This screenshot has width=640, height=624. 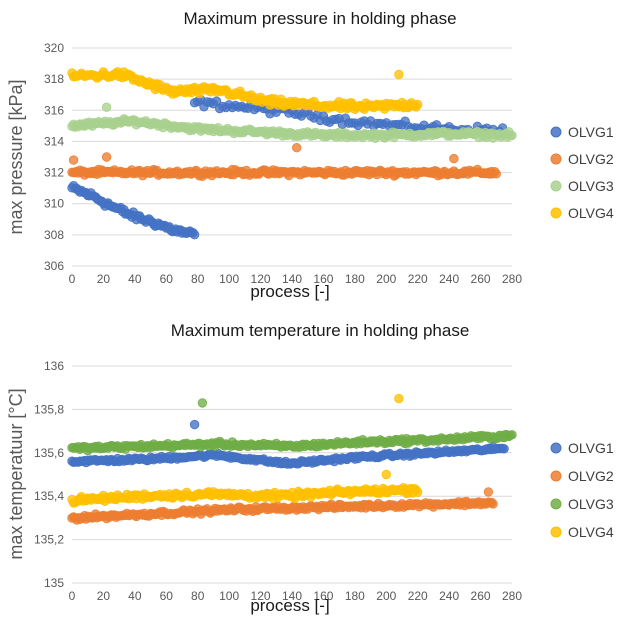 I want to click on y-tick-label: 308, so click(x=54, y=235).